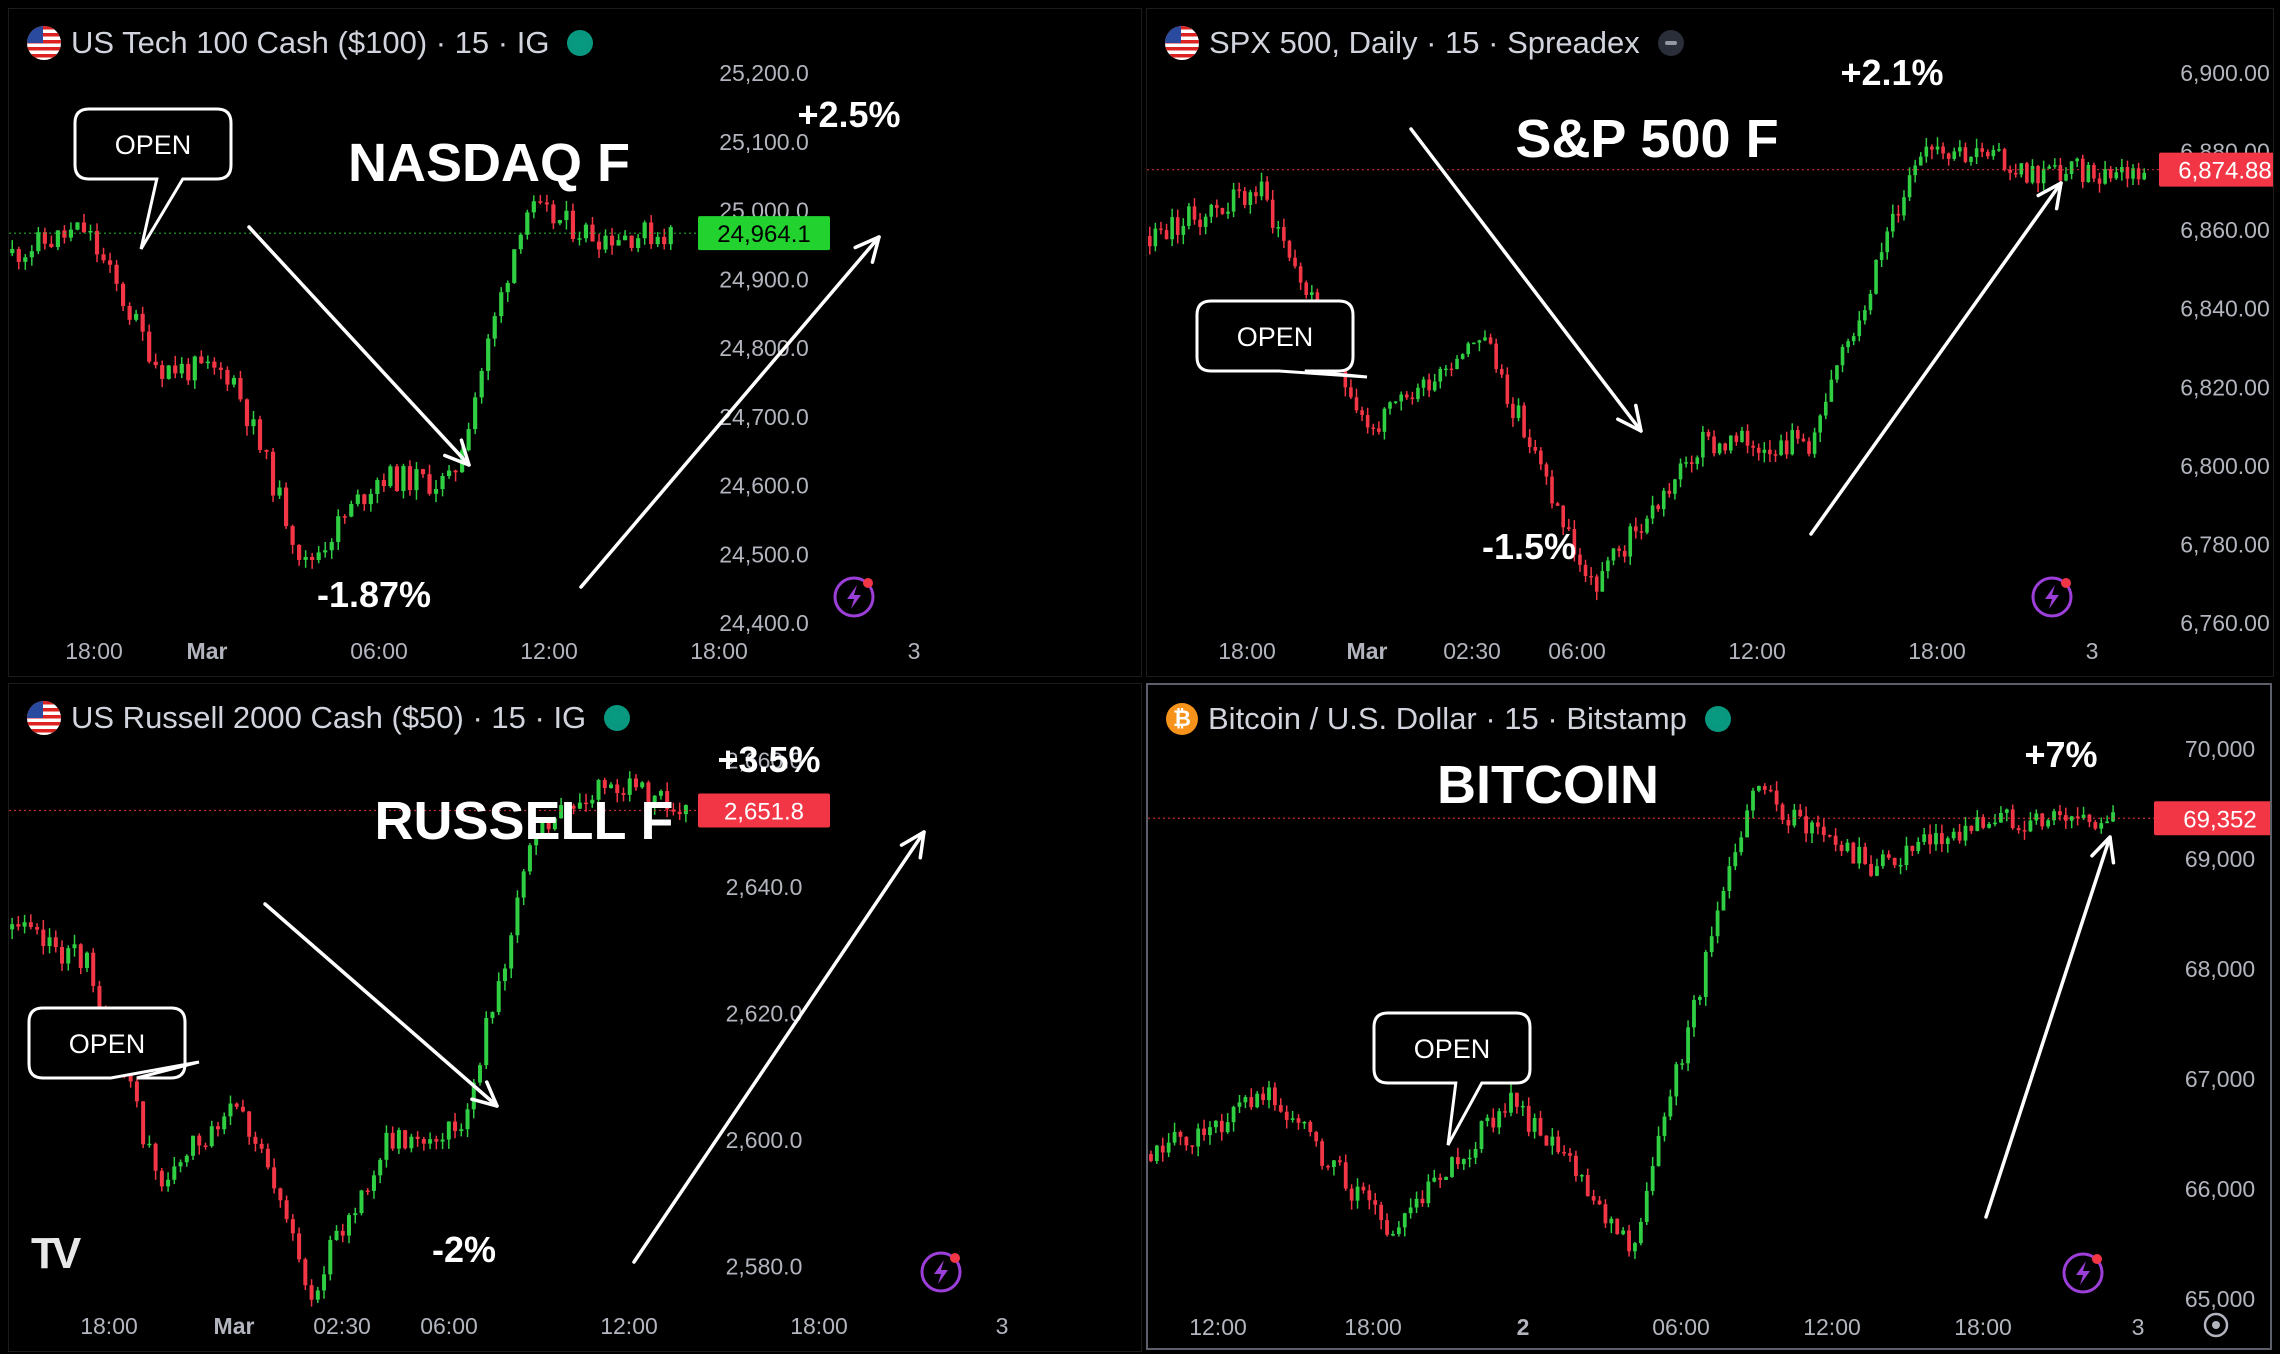 The height and width of the screenshot is (1354, 2280). What do you see at coordinates (1275, 337) in the screenshot?
I see `open-callout-label: OPEN` at bounding box center [1275, 337].